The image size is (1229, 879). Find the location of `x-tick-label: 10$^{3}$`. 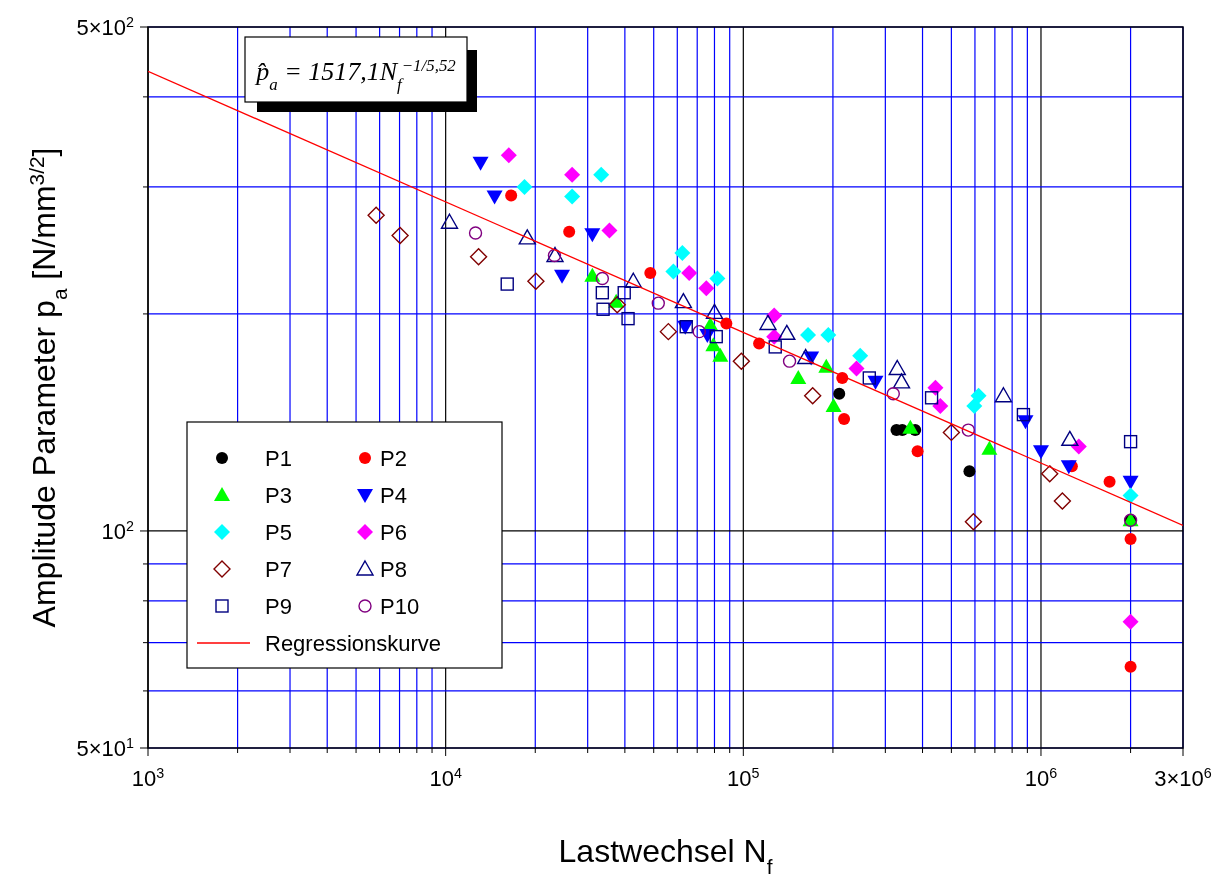

x-tick-label: 10$^{3}$ is located at coordinates (148, 778).